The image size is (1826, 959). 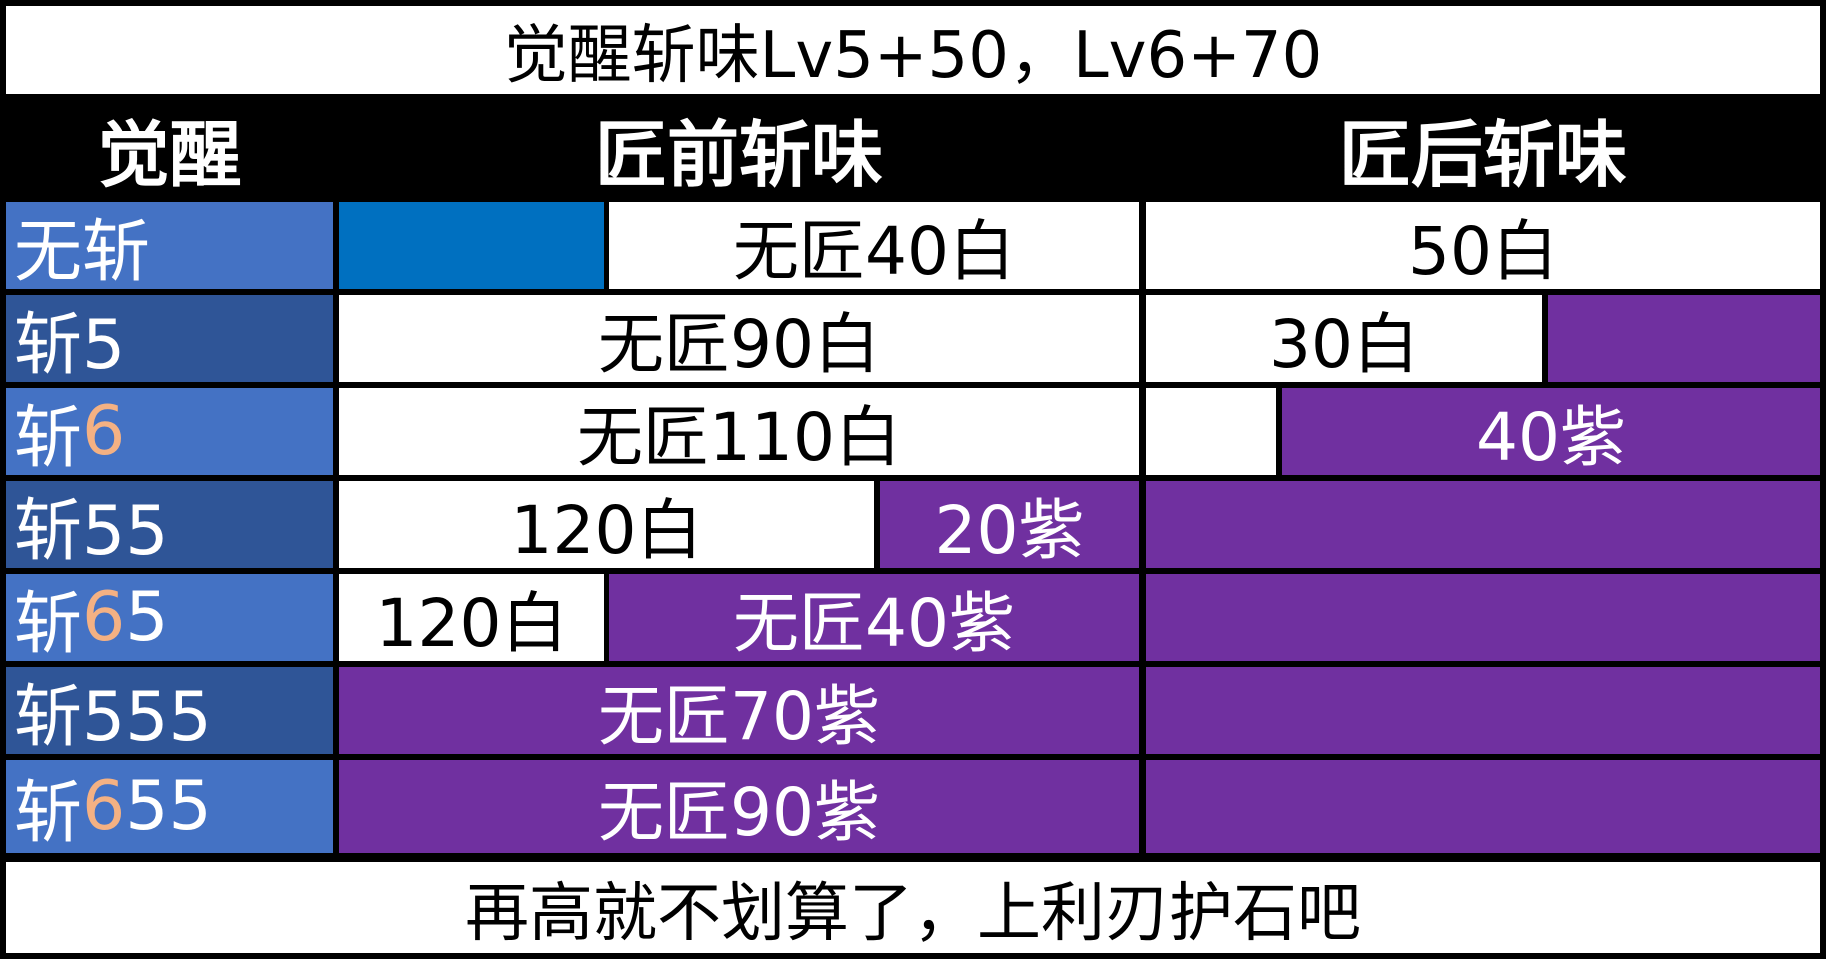 What do you see at coordinates (147, 617) in the screenshot?
I see `row-label-suffix: 5` at bounding box center [147, 617].